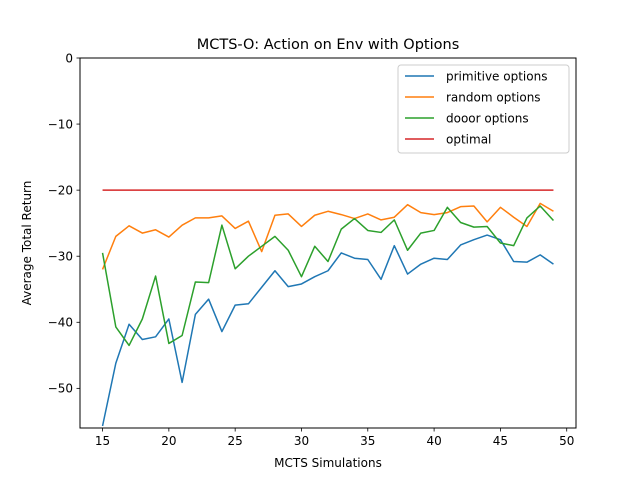 The image size is (640, 480). What do you see at coordinates (60, 389) in the screenshot?
I see `y-tick-label: −50` at bounding box center [60, 389].